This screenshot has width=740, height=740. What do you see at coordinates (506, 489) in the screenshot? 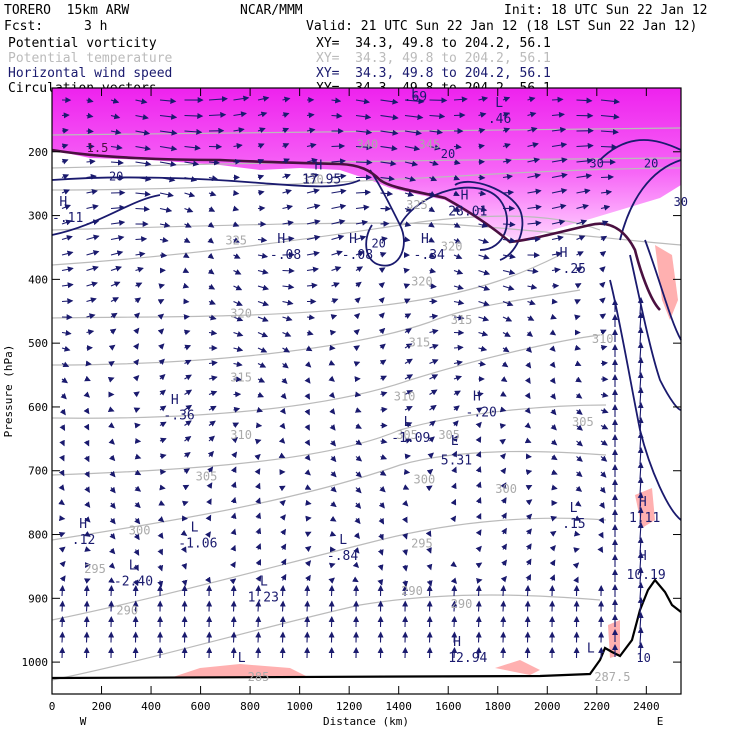
I see `theta-label: 300` at bounding box center [506, 489].